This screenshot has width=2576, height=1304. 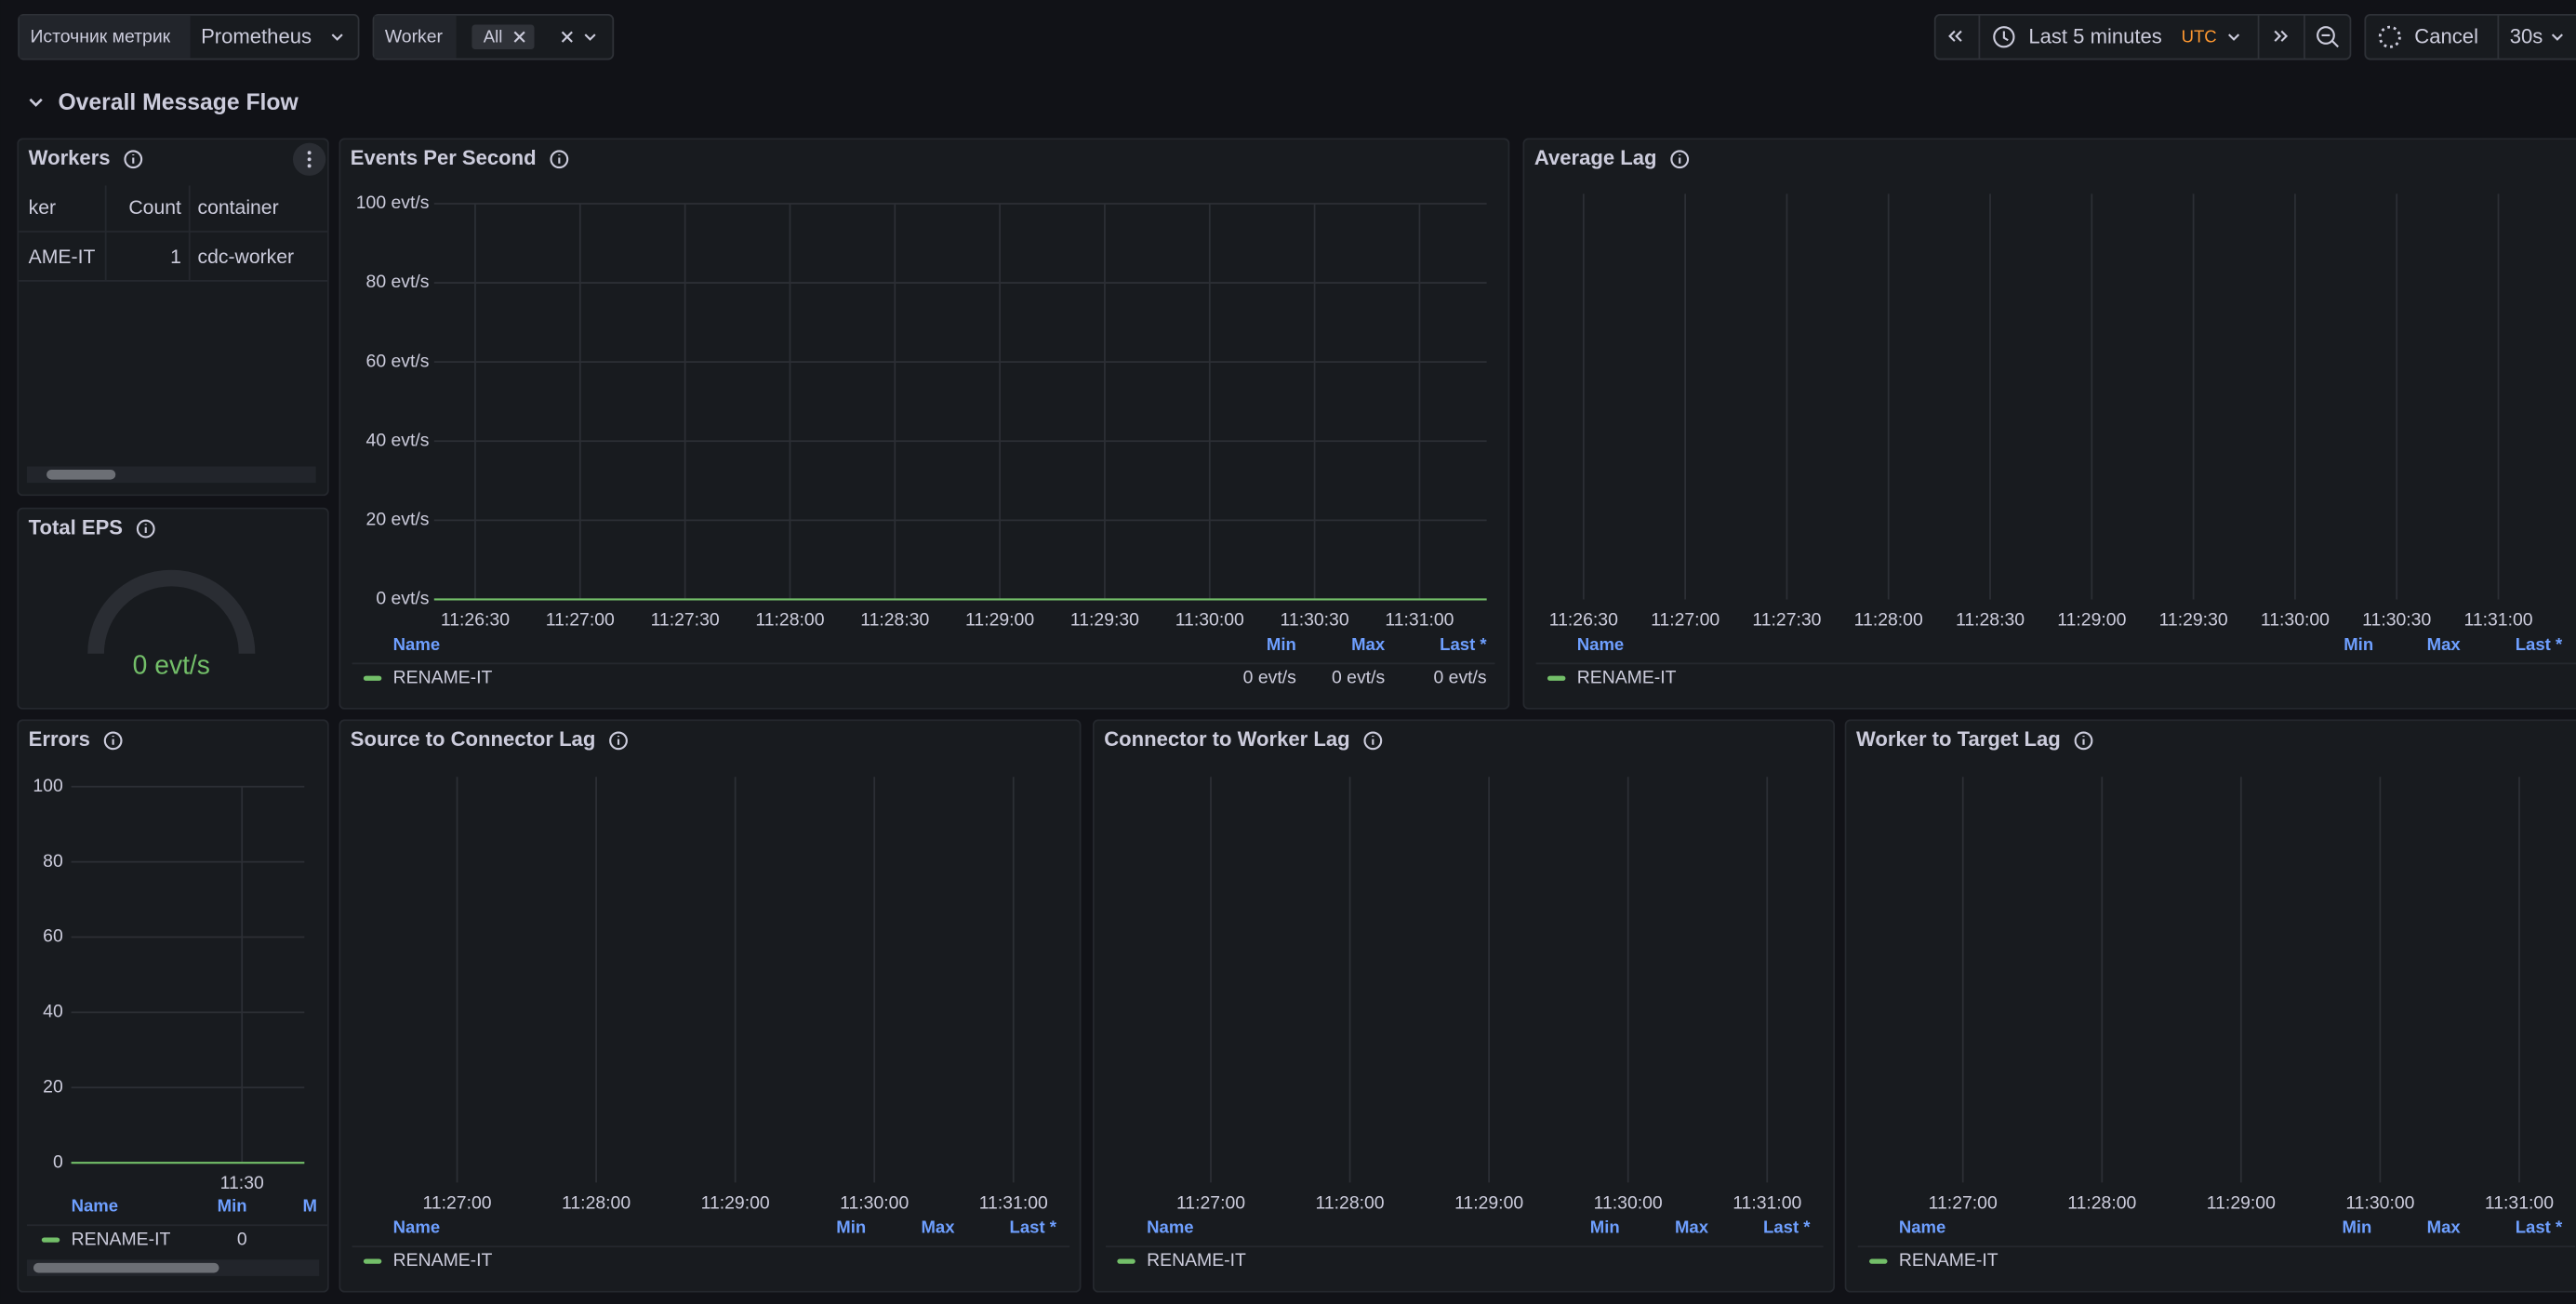 I want to click on variable-label-bg, so click(x=415, y=37).